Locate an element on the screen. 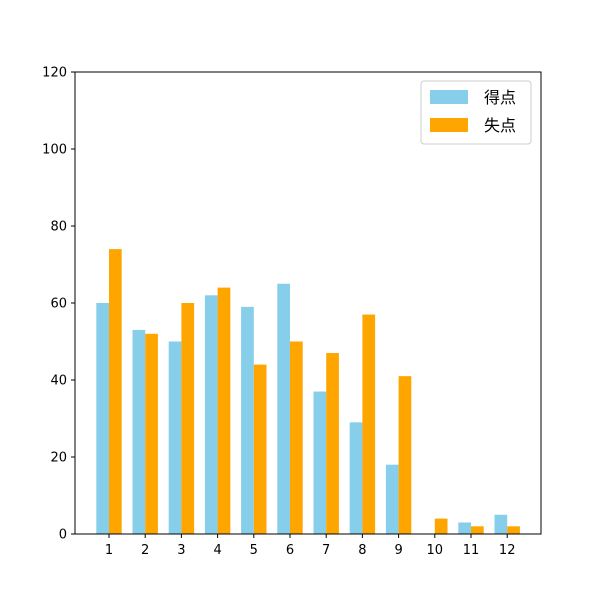 The image size is (600, 600). x-tick-label-12: 12 is located at coordinates (507, 550).